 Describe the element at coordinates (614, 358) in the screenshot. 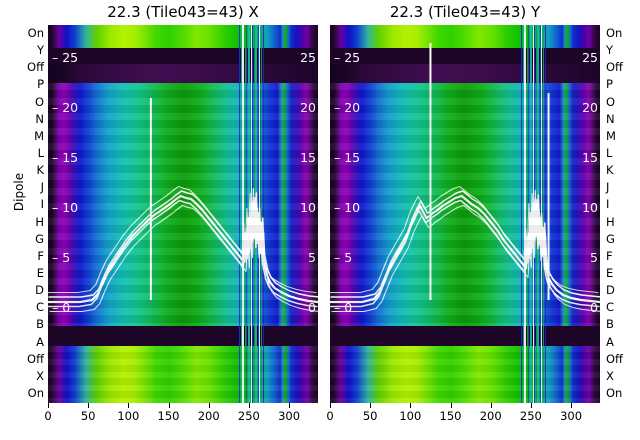

I see `category-label-right-19: Off` at that location.